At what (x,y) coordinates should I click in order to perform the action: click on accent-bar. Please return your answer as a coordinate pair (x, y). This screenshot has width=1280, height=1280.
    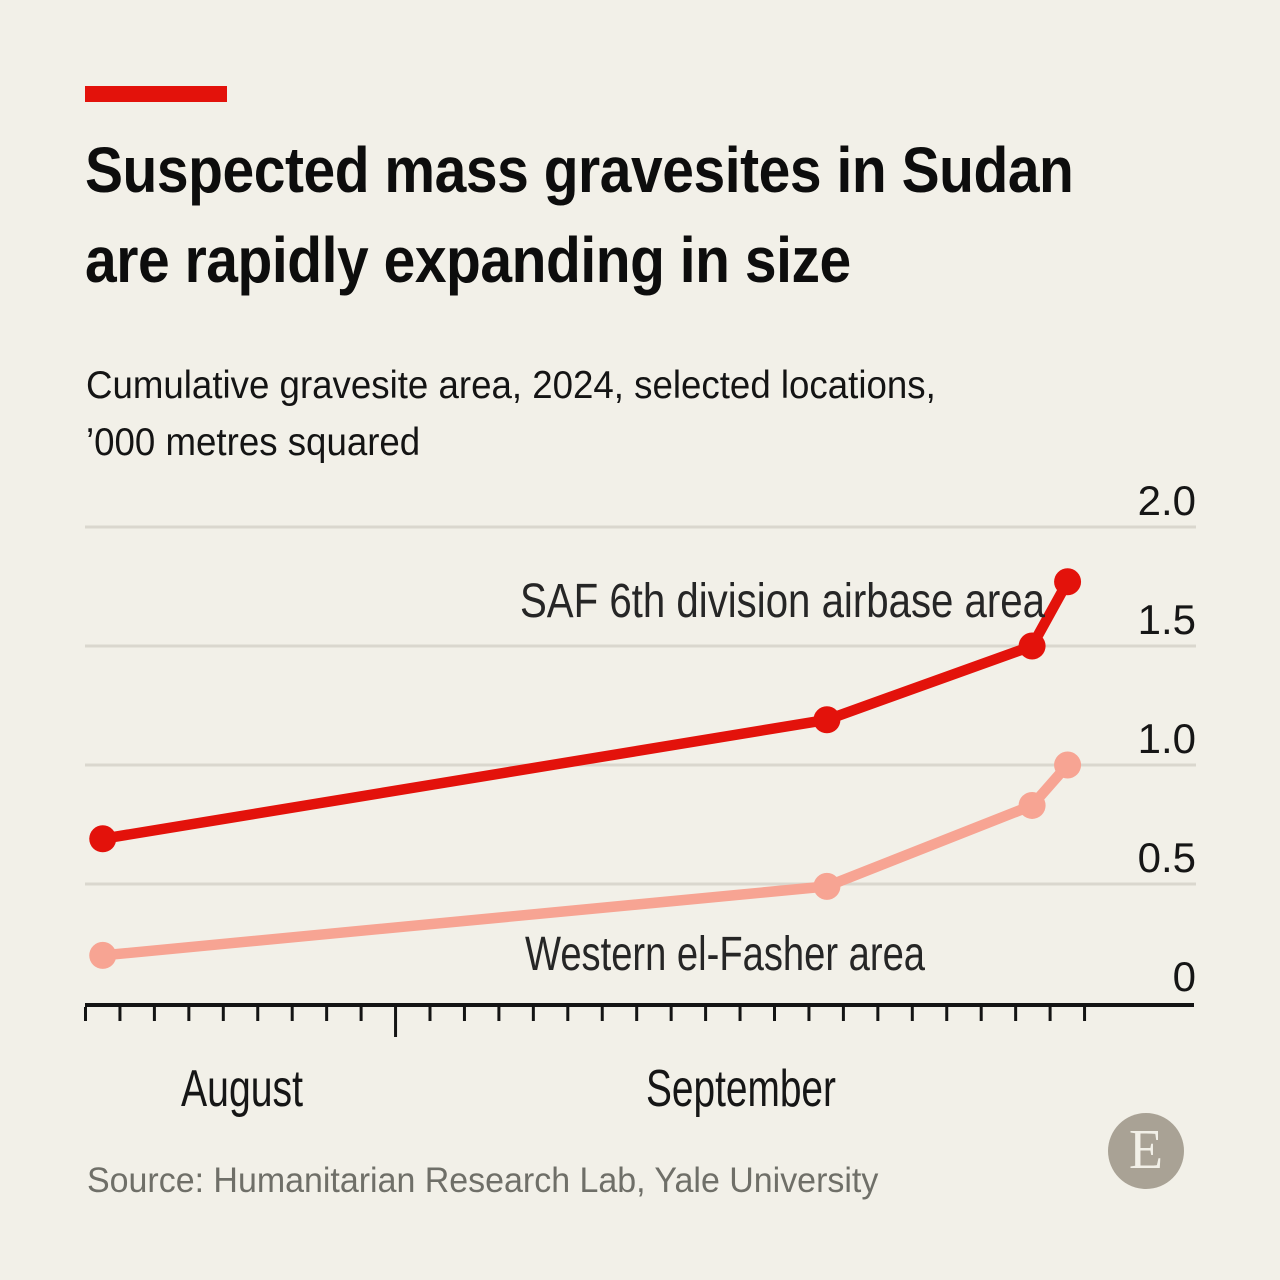
    Looking at the image, I should click on (156, 94).